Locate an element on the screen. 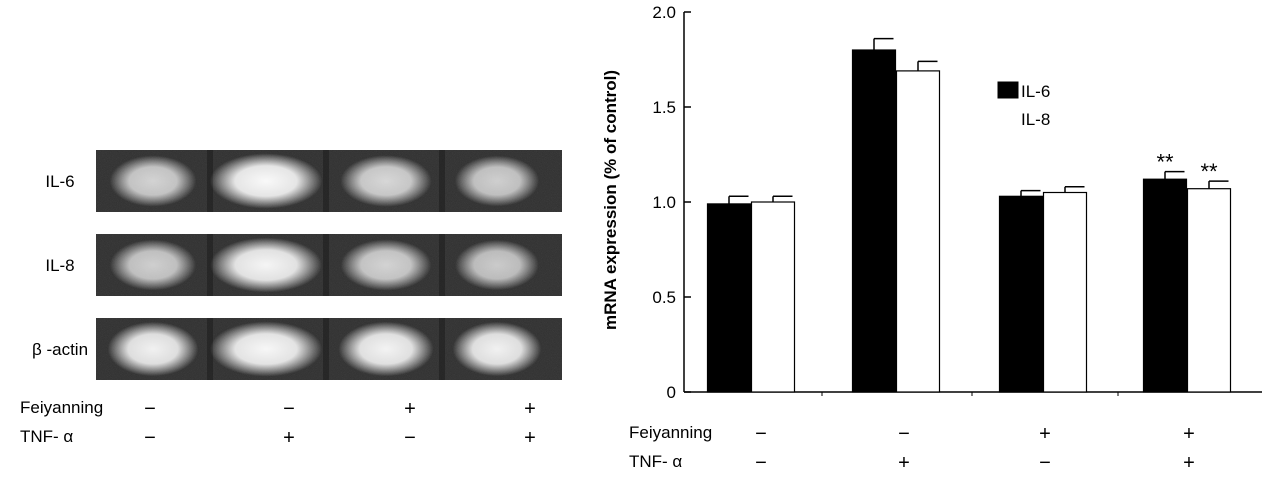 The image size is (1283, 480). gel-row-label: IL-8 is located at coordinates (59, 265).